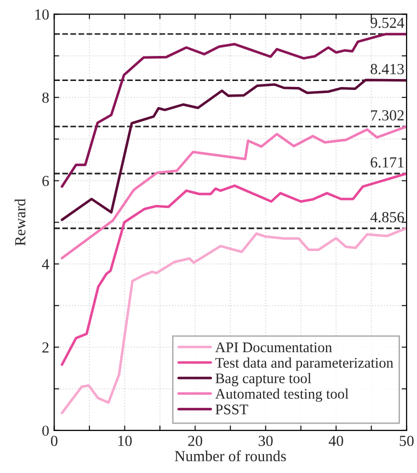 The image size is (417, 473). What do you see at coordinates (387, 115) in the screenshot?
I see `ref-line-label: 7.302` at bounding box center [387, 115].